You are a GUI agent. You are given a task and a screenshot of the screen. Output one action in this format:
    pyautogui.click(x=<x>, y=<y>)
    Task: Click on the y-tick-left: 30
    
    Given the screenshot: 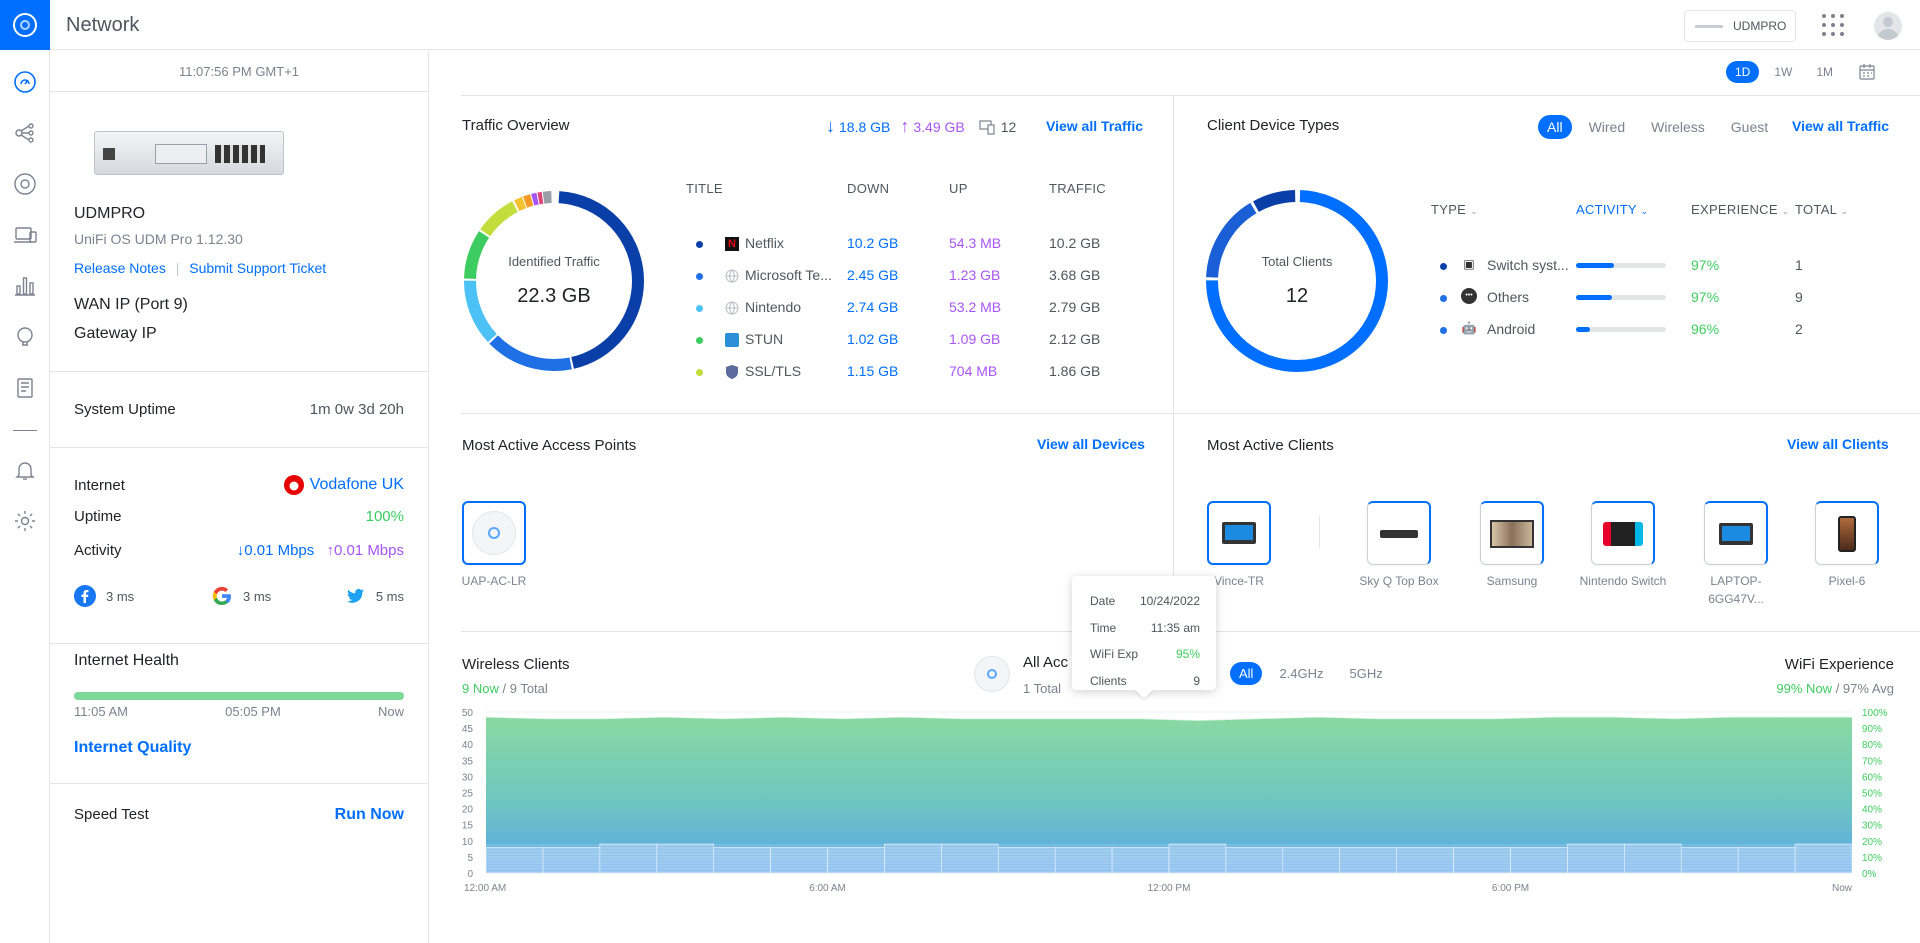 What is the action you would take?
    pyautogui.click(x=468, y=777)
    